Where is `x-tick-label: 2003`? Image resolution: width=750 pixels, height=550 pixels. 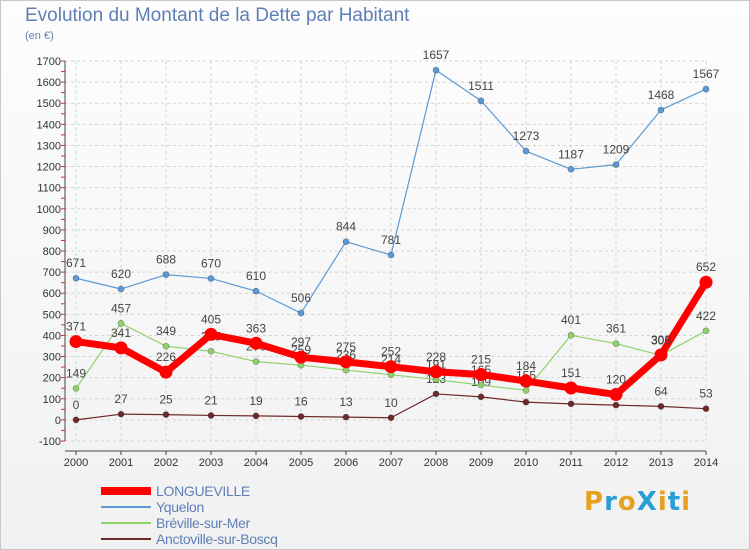
x-tick-label: 2003 is located at coordinates (211, 463).